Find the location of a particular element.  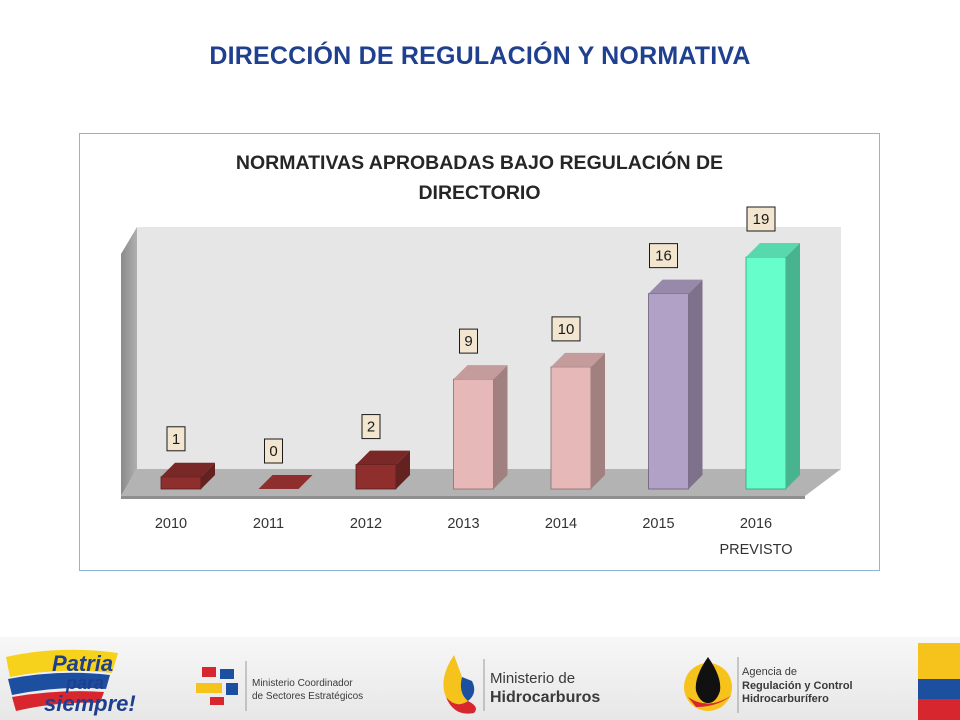

patria-line-1: Patria is located at coordinates (82, 663).